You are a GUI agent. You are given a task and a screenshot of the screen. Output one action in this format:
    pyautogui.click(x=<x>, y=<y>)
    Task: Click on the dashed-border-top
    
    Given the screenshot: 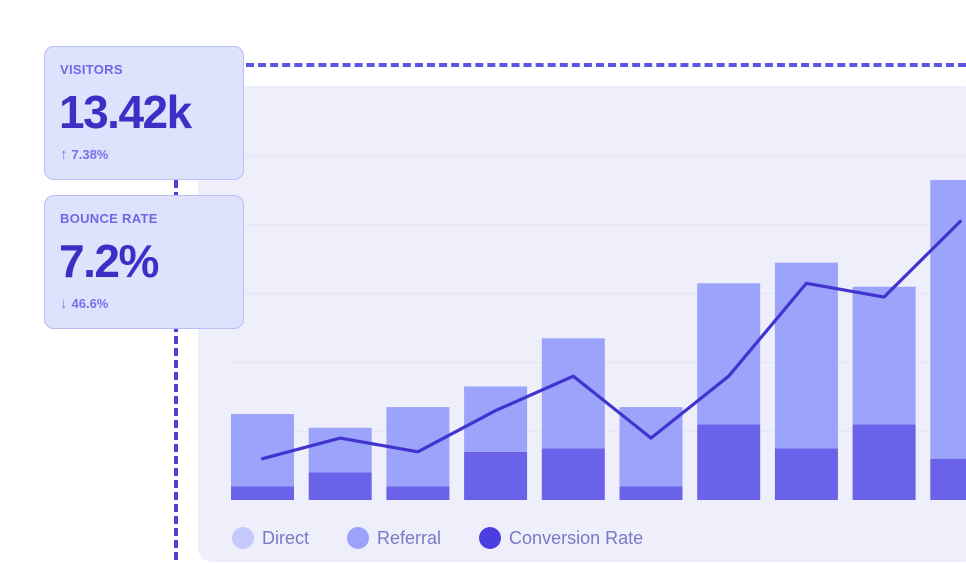 What is the action you would take?
    pyautogui.click(x=606, y=65)
    